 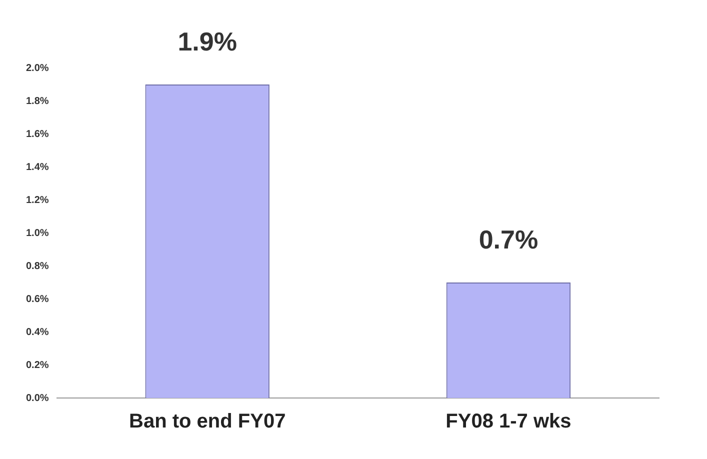 What do you see at coordinates (37, 266) in the screenshot?
I see `y-tick-label: 0.8%` at bounding box center [37, 266].